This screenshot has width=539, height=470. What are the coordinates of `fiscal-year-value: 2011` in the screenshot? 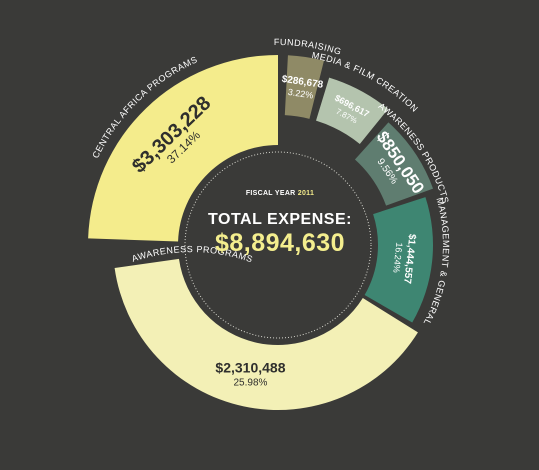 It's located at (306, 193).